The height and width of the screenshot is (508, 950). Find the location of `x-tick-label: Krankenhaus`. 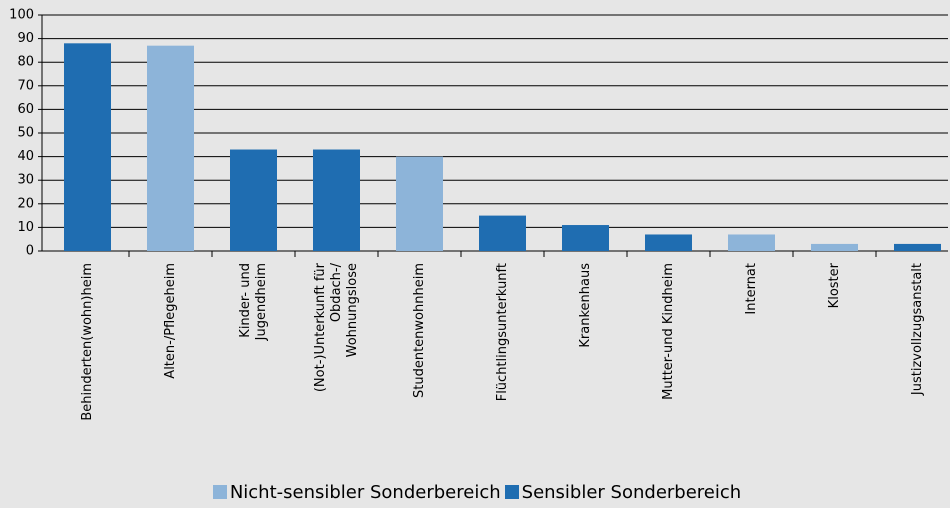

x-tick-label: Krankenhaus is located at coordinates (585, 305).